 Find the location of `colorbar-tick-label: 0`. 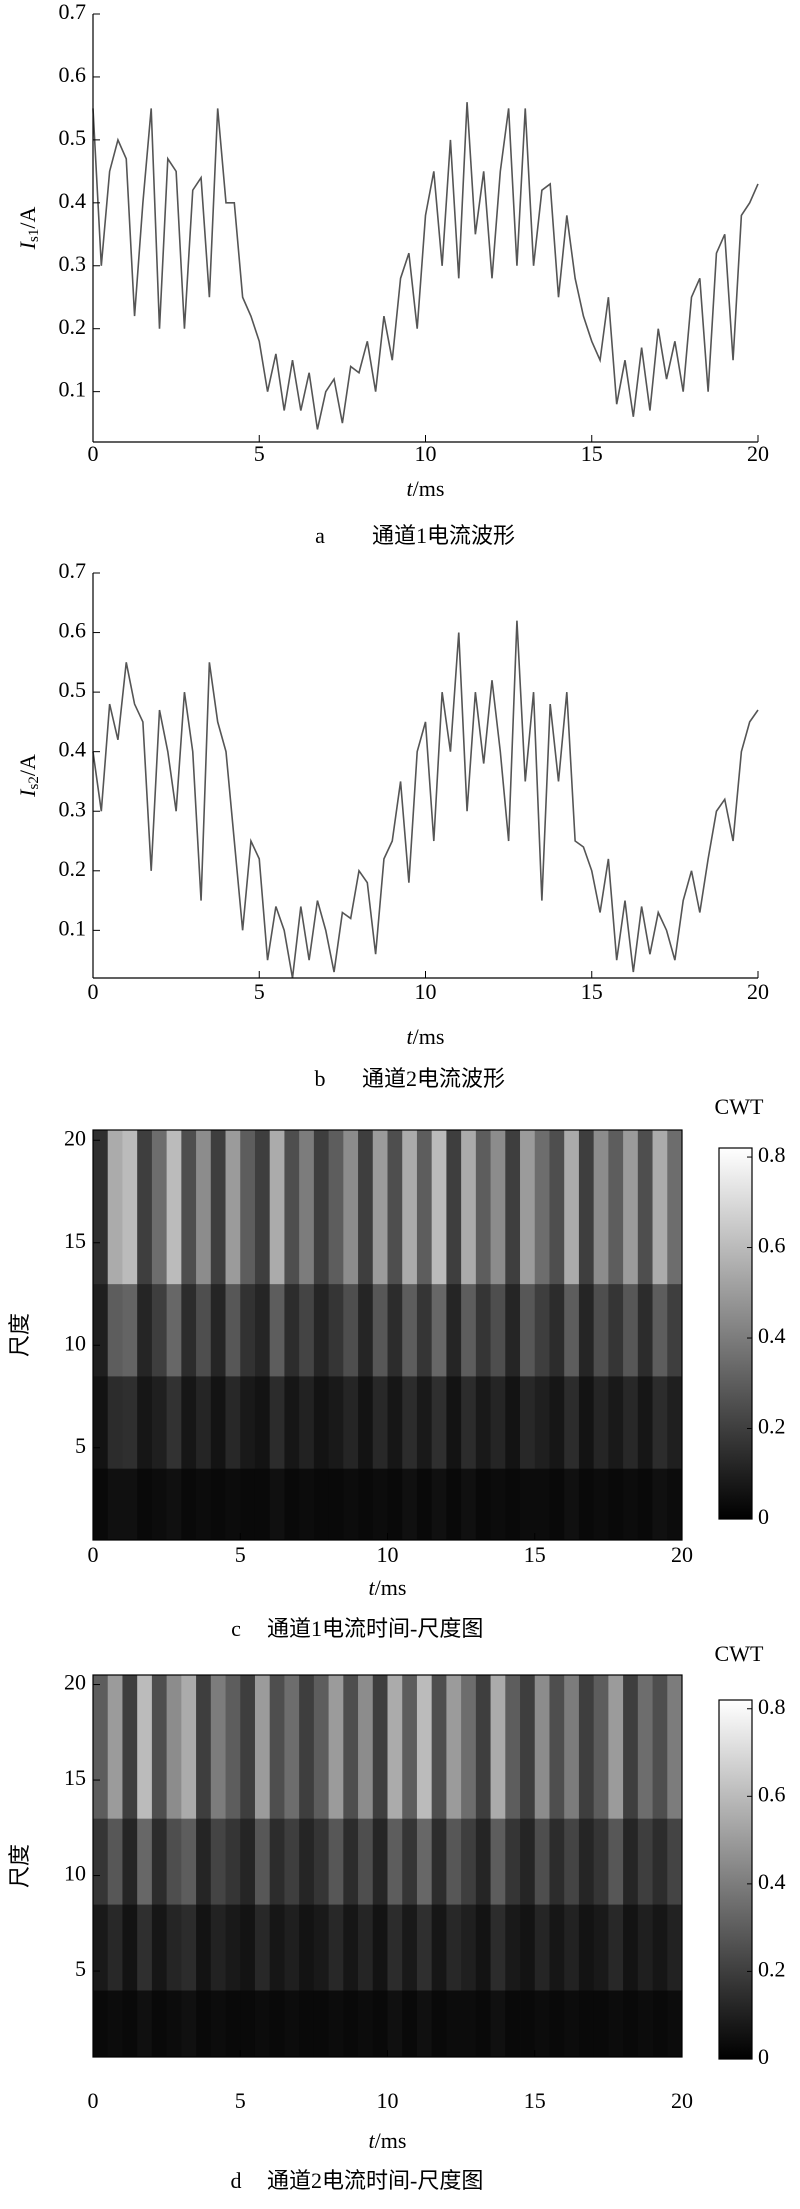

colorbar-tick-label: 0 is located at coordinates (763, 1516).